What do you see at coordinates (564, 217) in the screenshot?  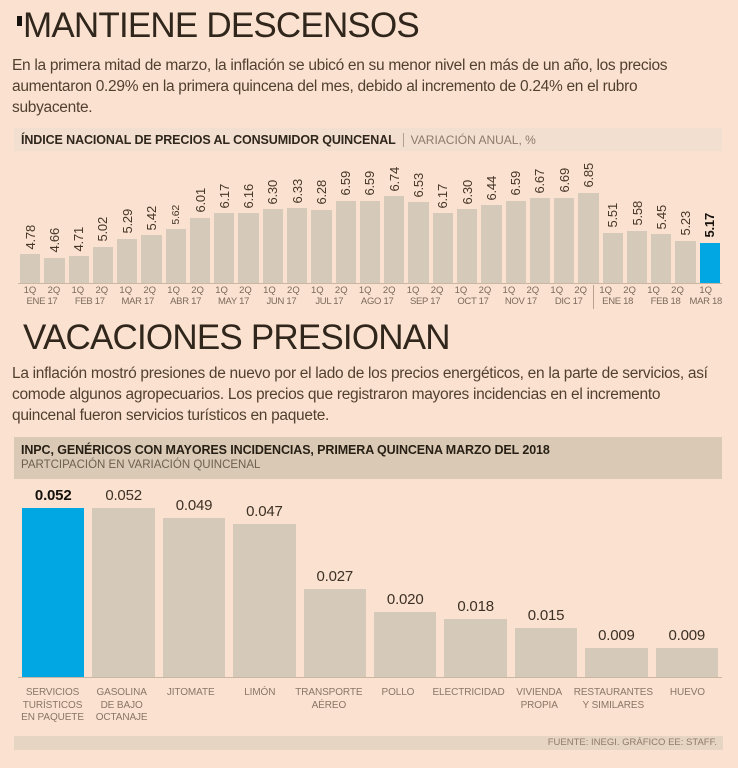 I see `inpc-bar-slot: 6.69` at bounding box center [564, 217].